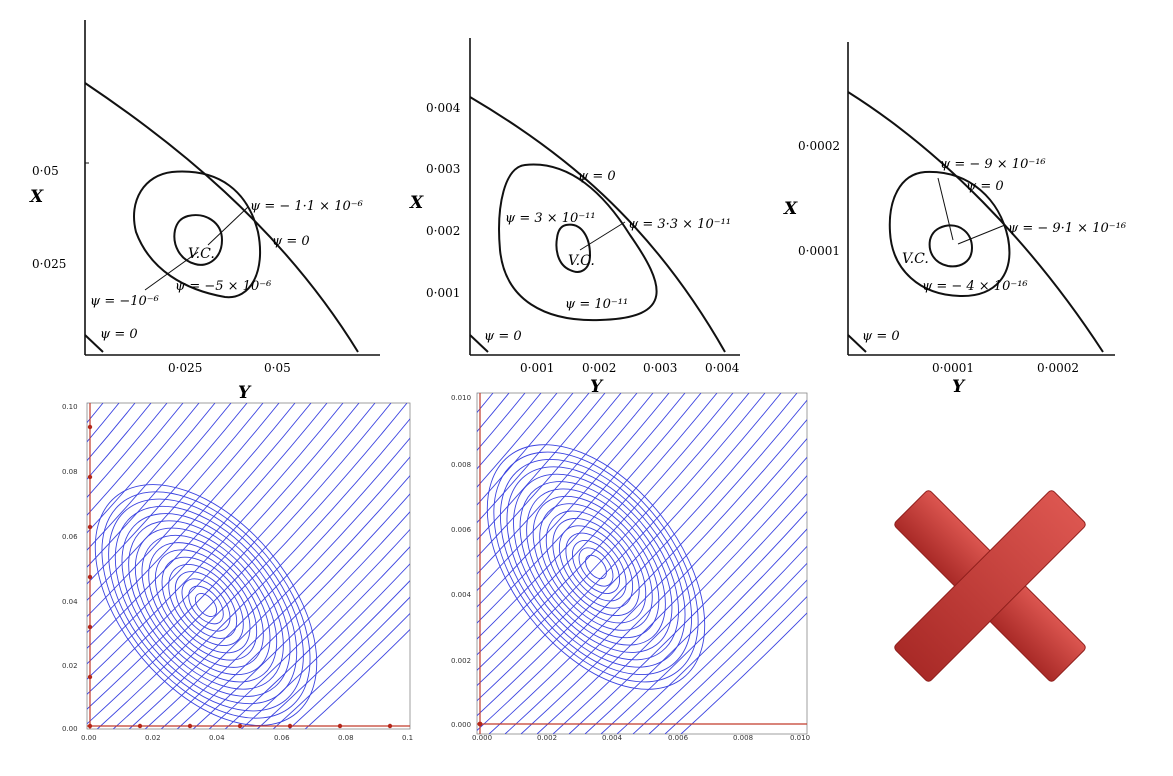  What do you see at coordinates (790, 209) in the screenshot?
I see `y-axis-label: X` at bounding box center [790, 209].